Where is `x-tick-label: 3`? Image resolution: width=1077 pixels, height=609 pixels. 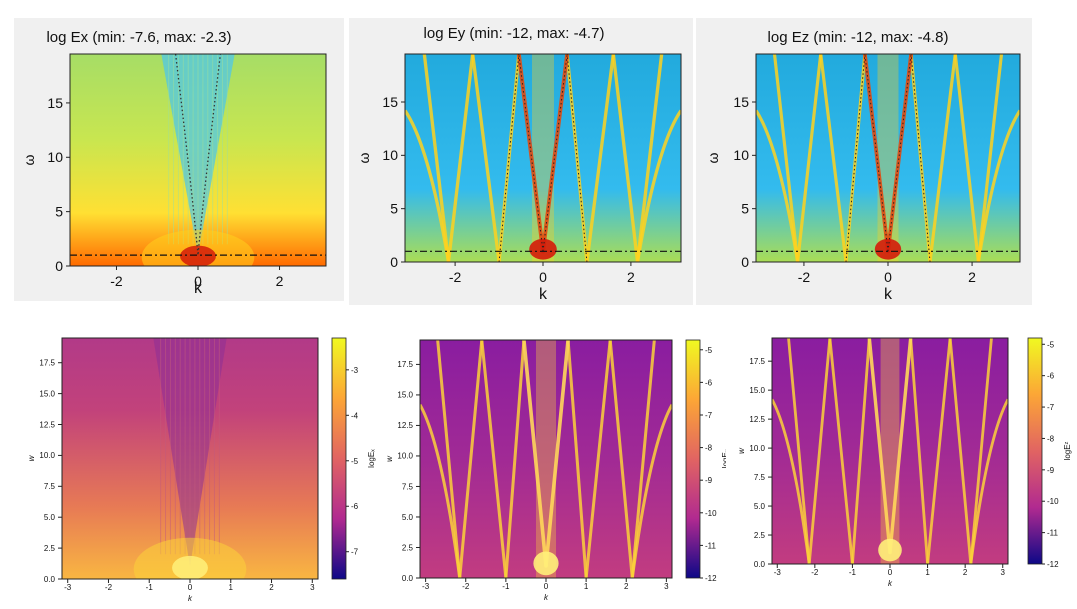
x-tick-label: 3 is located at coordinates (666, 586).